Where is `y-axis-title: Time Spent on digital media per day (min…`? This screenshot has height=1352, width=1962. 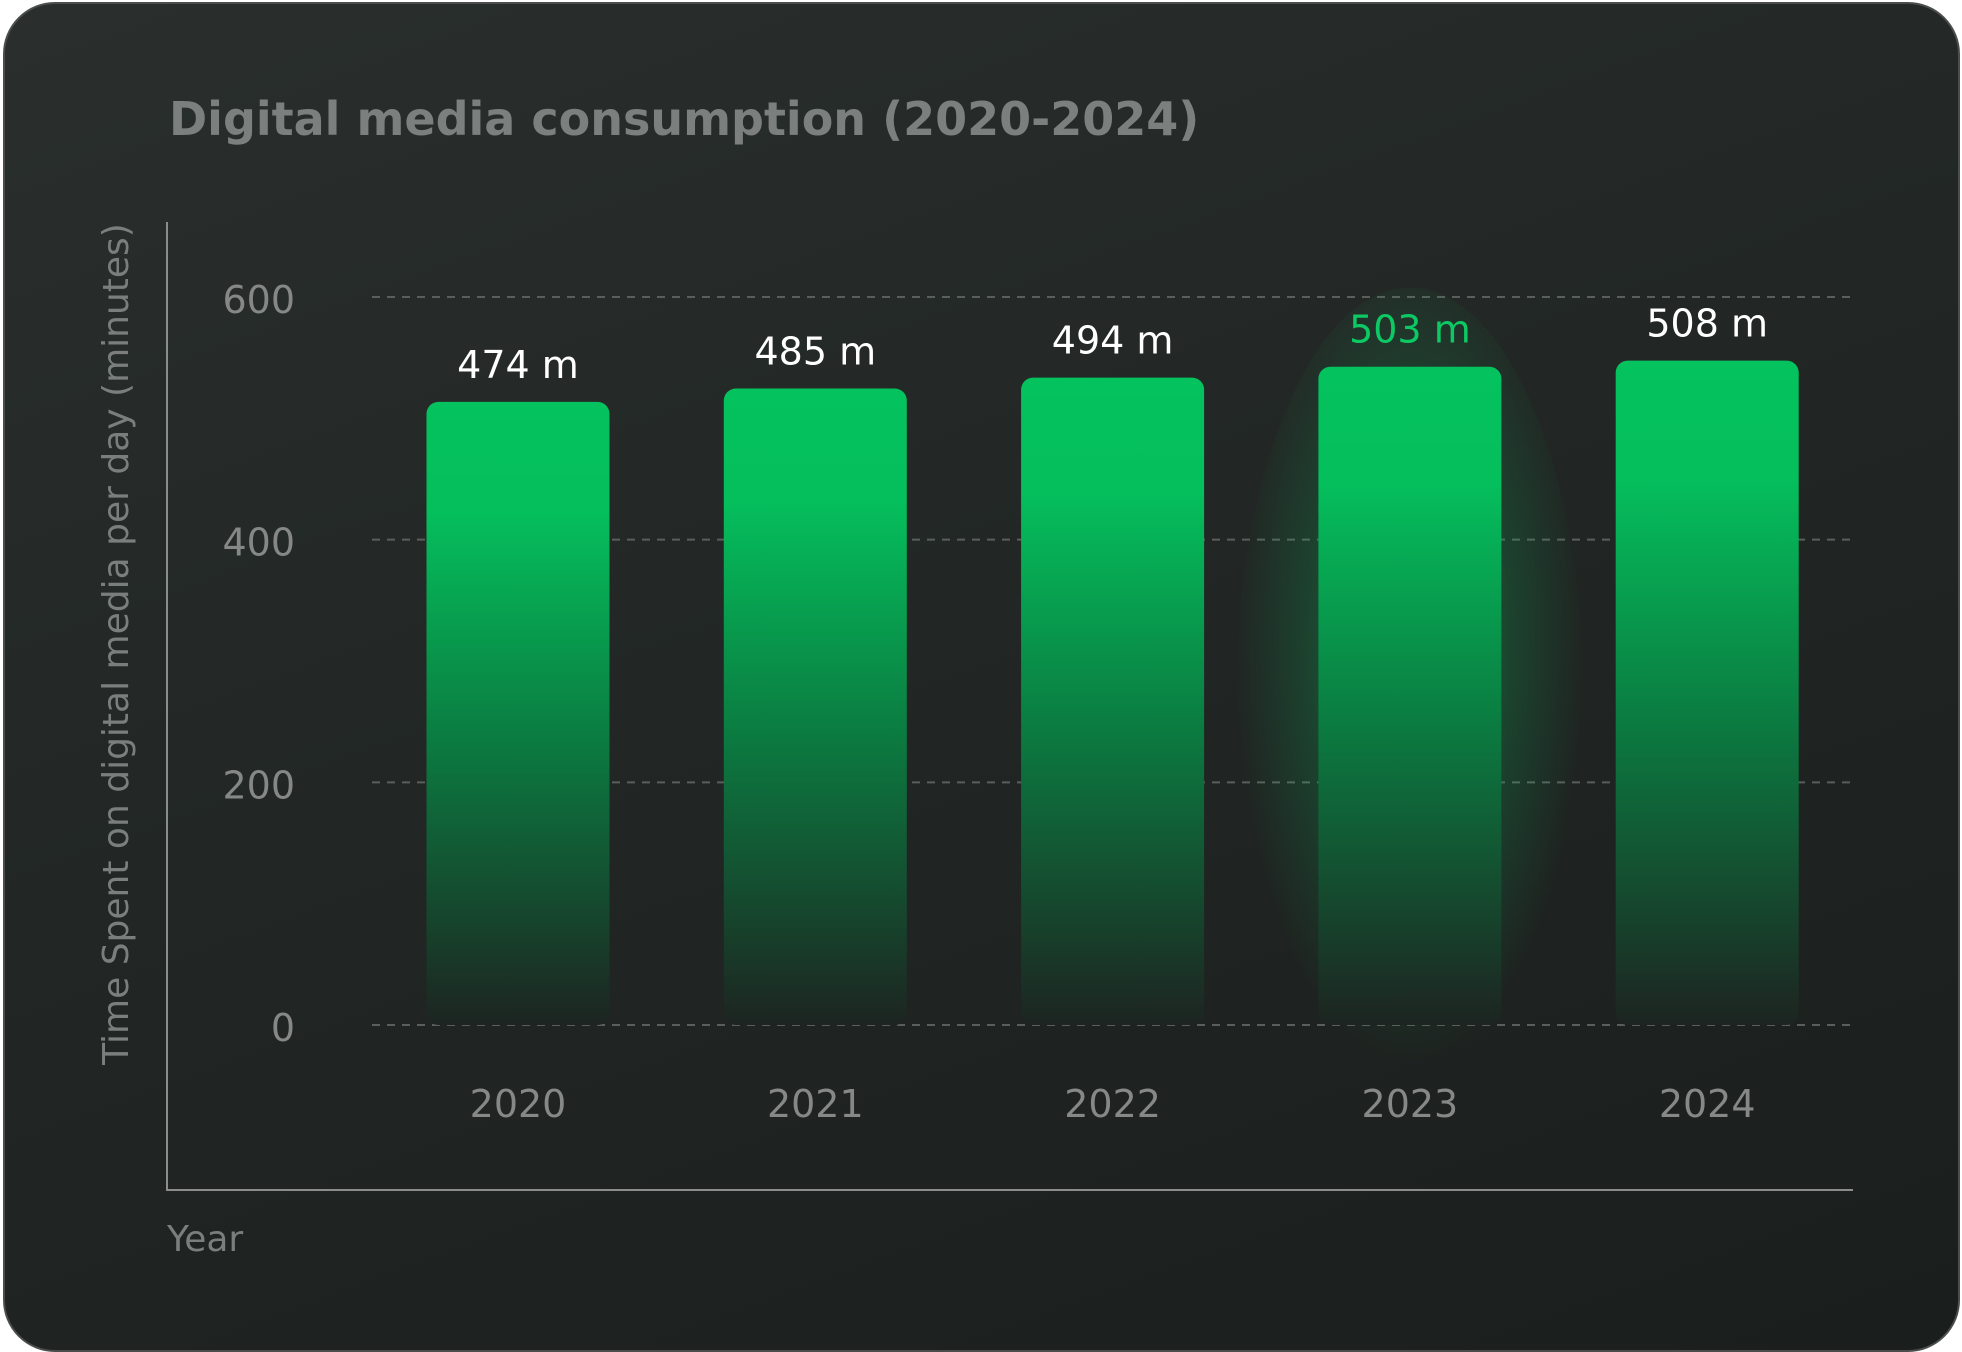
y-axis-title: Time Spent on digital media per day (min… is located at coordinates (116, 644).